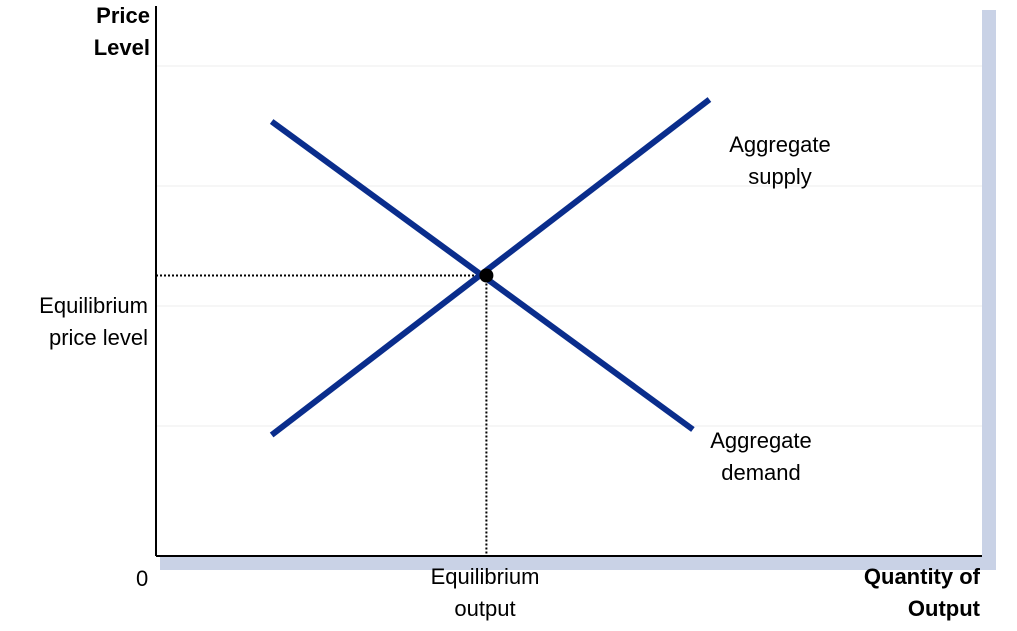 Image resolution: width=1017 pixels, height=631 pixels. Describe the element at coordinates (142, 578) in the screenshot. I see `origin-label: 0` at that location.